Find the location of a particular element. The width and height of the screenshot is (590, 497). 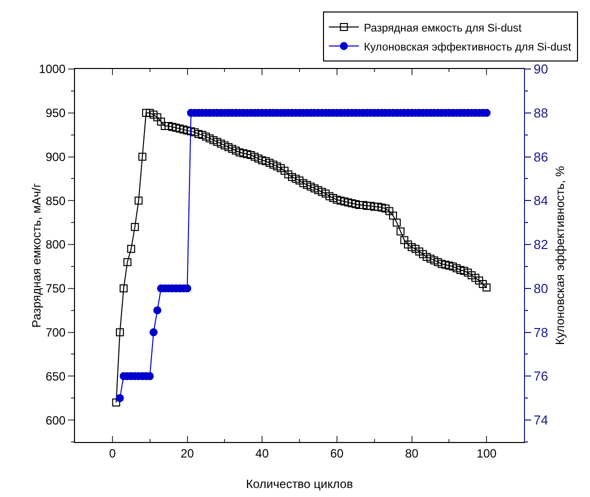

y2-tick-label: 80 is located at coordinates (541, 288).